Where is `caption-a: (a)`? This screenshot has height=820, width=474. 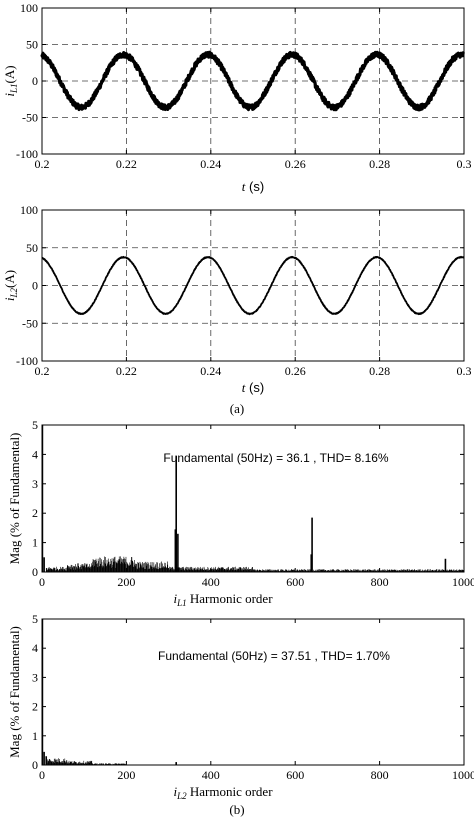
caption-a: (a) is located at coordinates (237, 408).